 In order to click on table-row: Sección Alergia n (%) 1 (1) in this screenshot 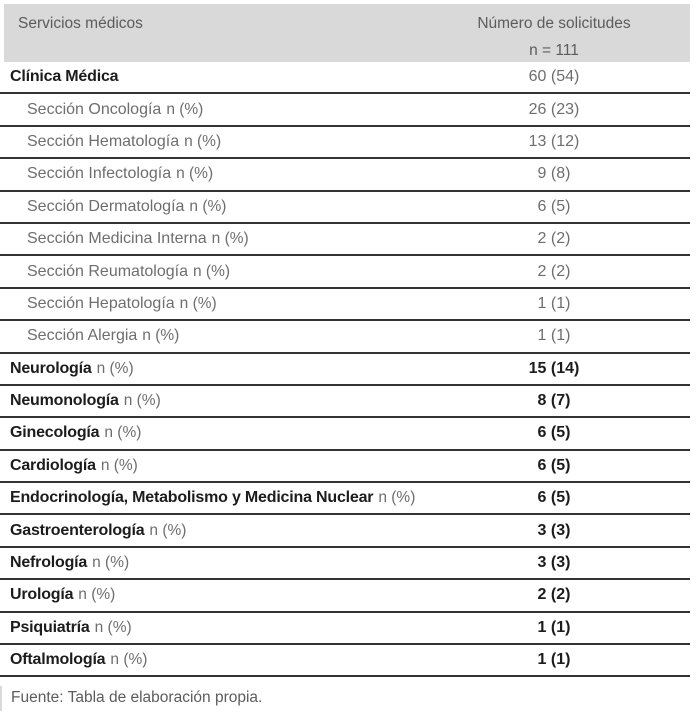, I will do `click(345, 337)`.